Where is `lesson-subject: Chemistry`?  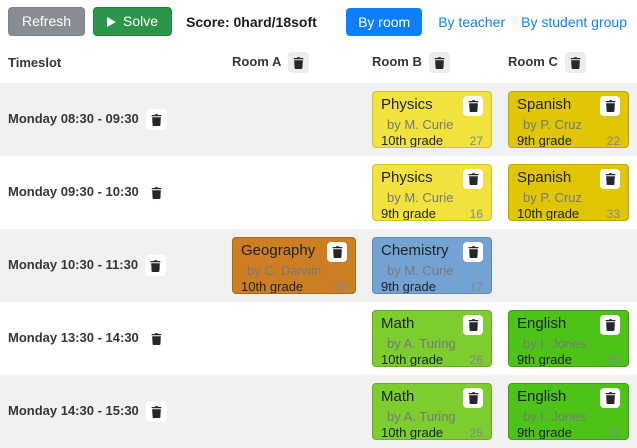 lesson-subject: Chemistry is located at coordinates (415, 250).